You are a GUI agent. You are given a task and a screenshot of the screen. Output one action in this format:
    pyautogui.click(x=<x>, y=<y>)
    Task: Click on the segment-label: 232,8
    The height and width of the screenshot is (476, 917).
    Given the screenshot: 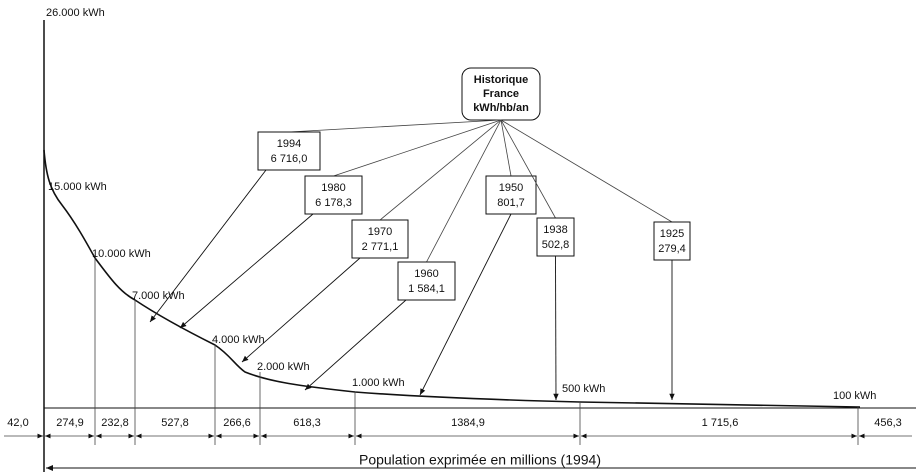 What is the action you would take?
    pyautogui.click(x=115, y=423)
    